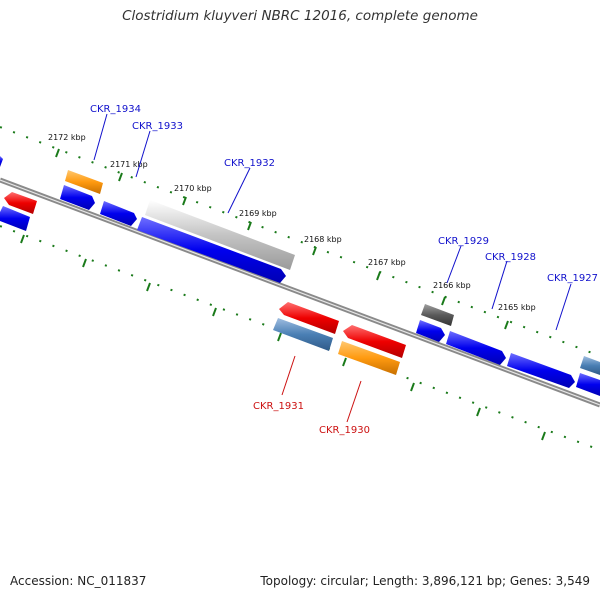 The width and height of the screenshot is (600, 600). Describe the element at coordinates (193, 188) in the screenshot. I see `kbp-label: 2170 kbp` at that location.